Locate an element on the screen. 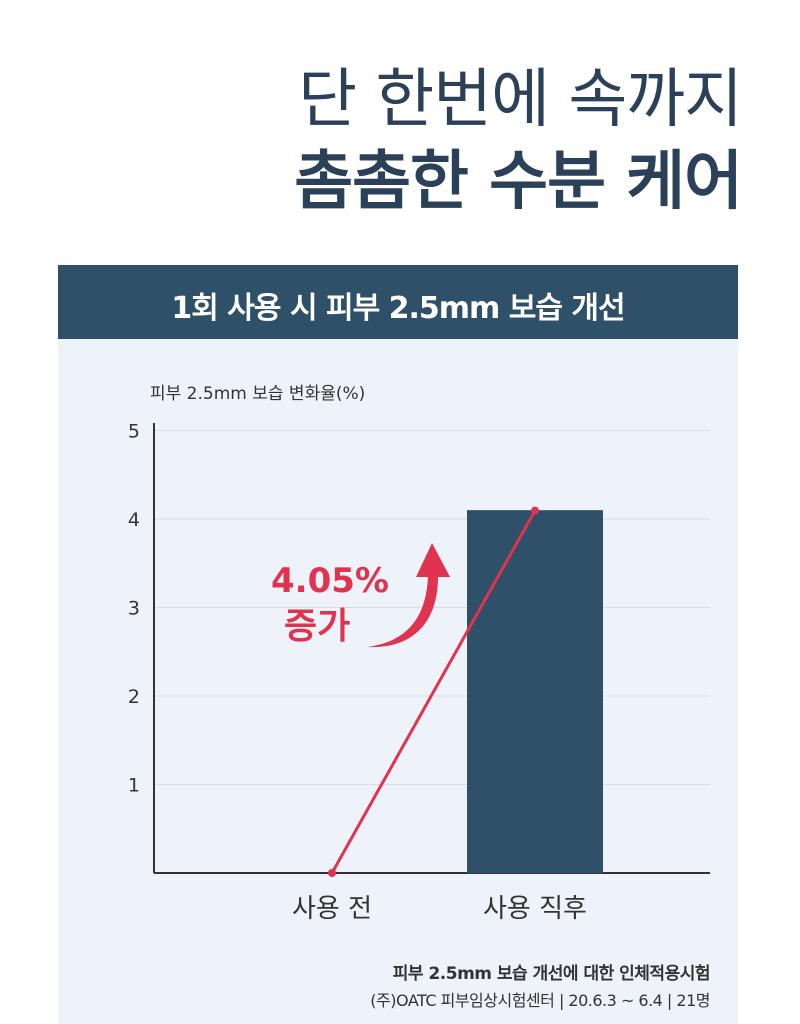  annotation-value: 4.05% is located at coordinates (330, 581).